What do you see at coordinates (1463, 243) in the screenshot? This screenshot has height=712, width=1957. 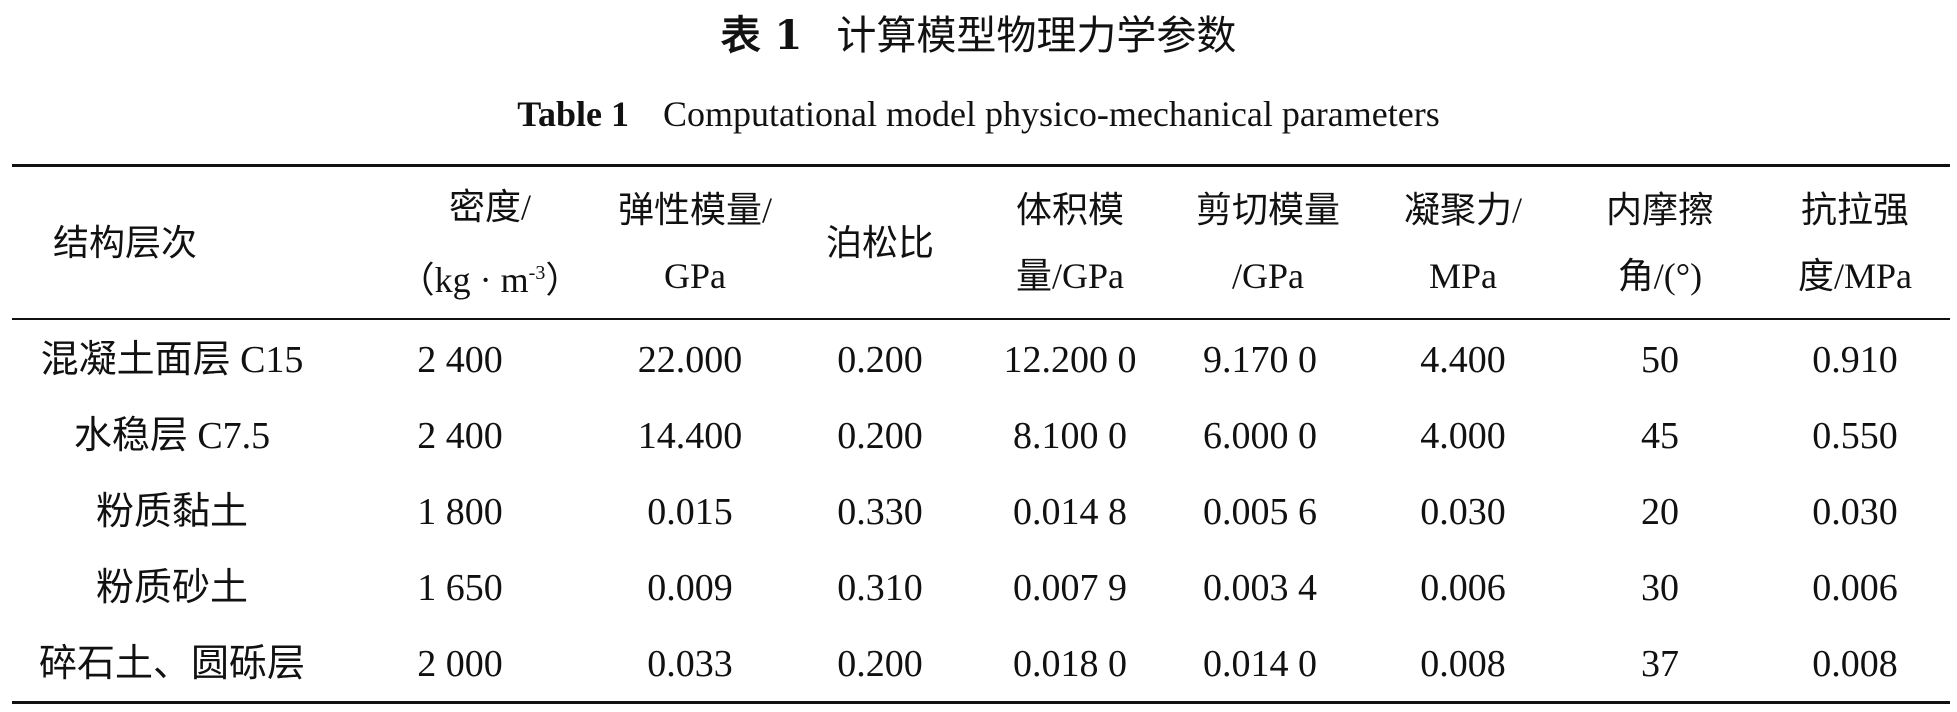 I see `column-header-cohesion: 凝聚力/ MPa` at bounding box center [1463, 243].